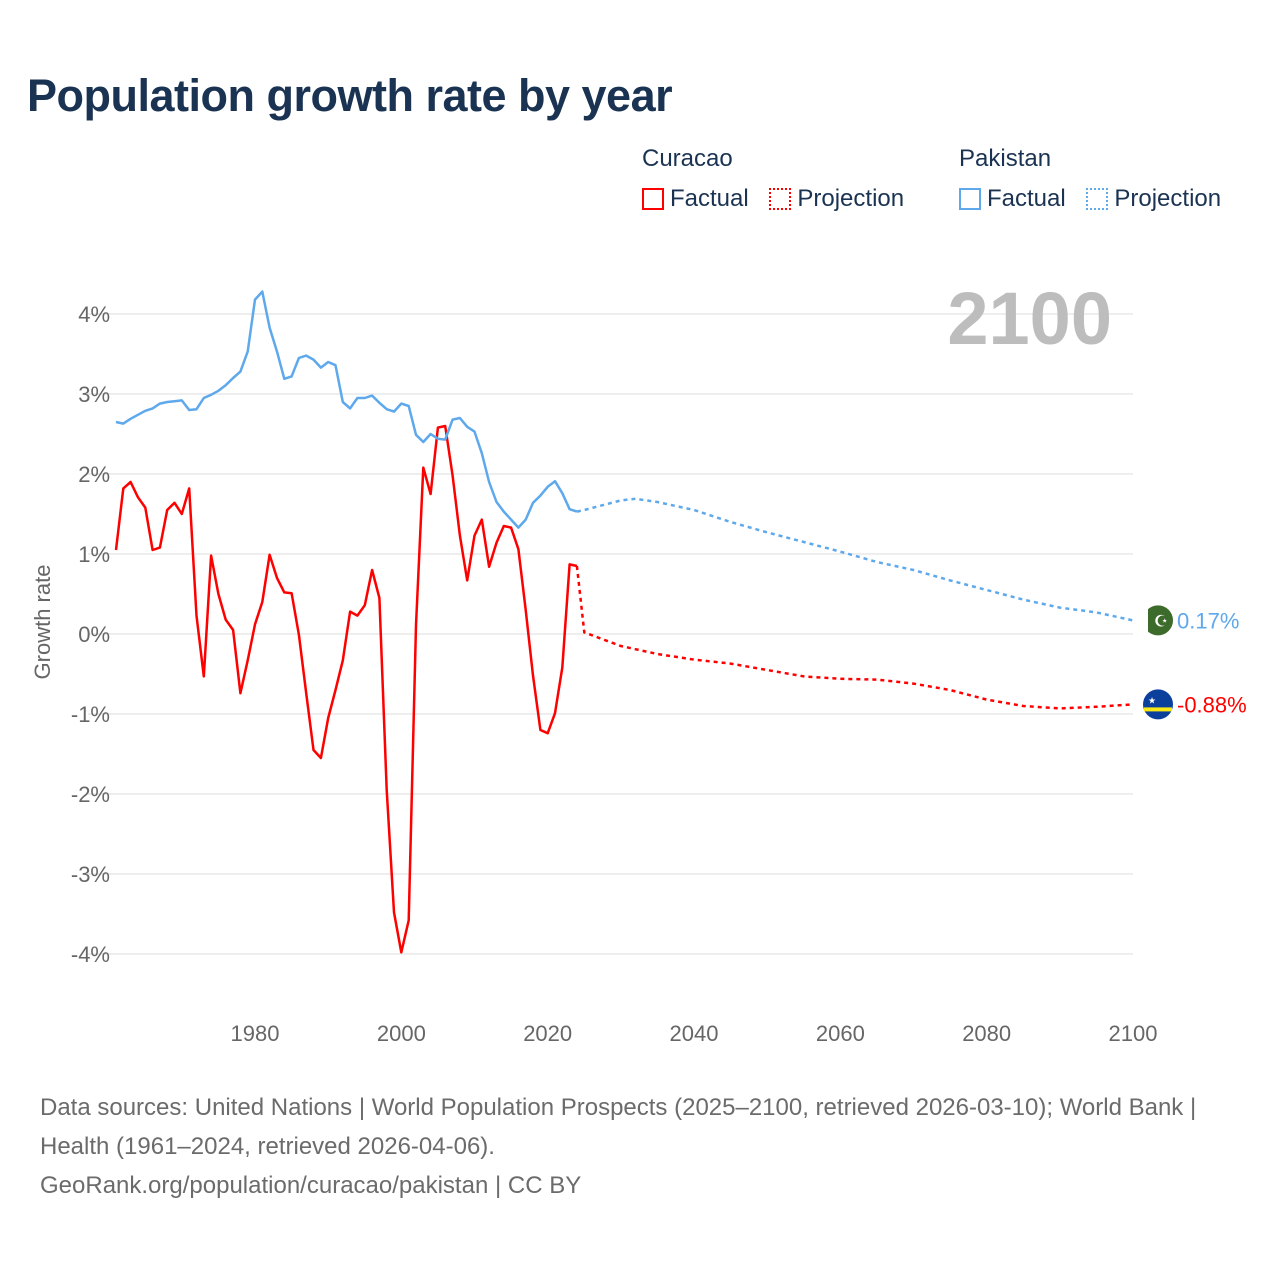 The image size is (1280, 1280). Describe the element at coordinates (1029, 318) in the screenshot. I see `year-display: 2100` at that location.